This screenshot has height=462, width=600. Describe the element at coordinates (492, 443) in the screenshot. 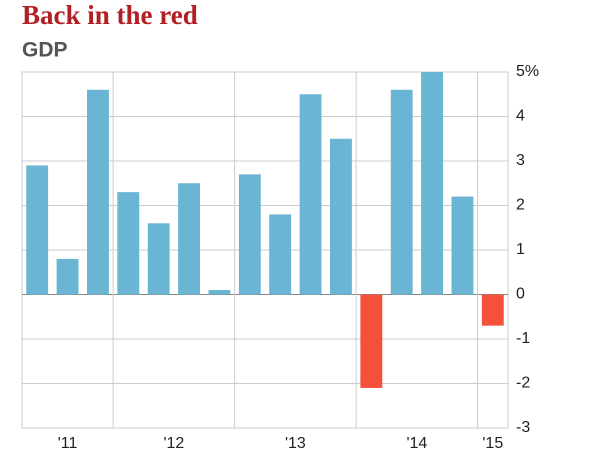

I see `x-tick-label: '15` at that location.